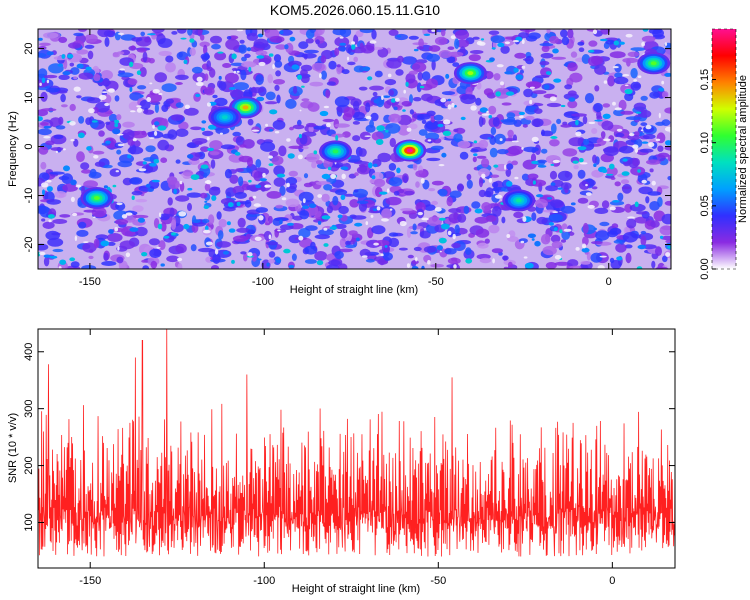 Image resolution: width=750 pixels, height=600 pixels. I want to click on heatmap-peak, so click(518, 200).